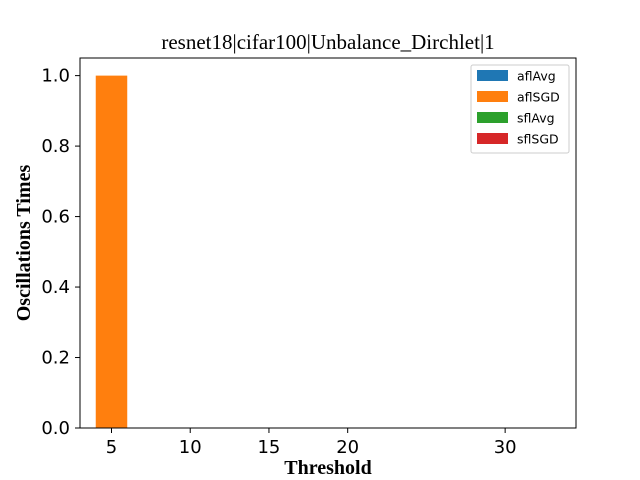 The image size is (640, 480). What do you see at coordinates (536, 76) in the screenshot?
I see `legend-label-aflAvg: aflAvg` at bounding box center [536, 76].